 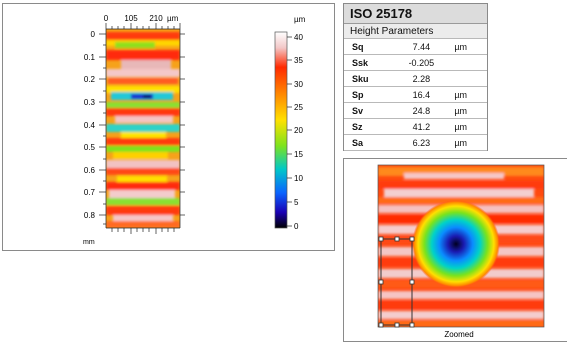 What do you see at coordinates (173, 18) in the screenshot?
I see `x-axis-unit: µm` at bounding box center [173, 18].